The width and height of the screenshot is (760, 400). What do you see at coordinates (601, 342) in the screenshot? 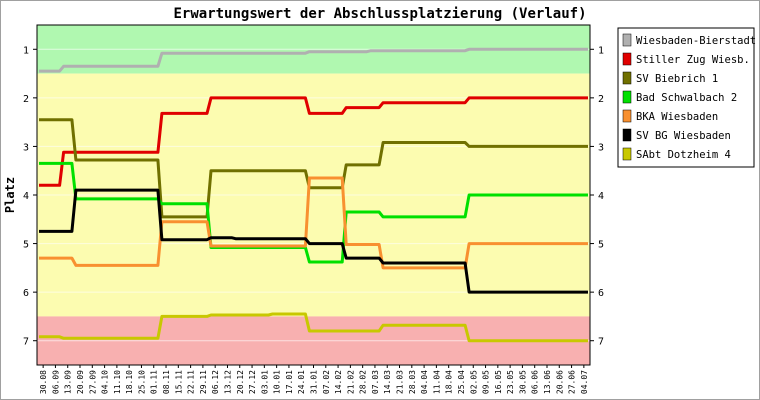
I see `y-tick-label-right: 7` at bounding box center [601, 342].